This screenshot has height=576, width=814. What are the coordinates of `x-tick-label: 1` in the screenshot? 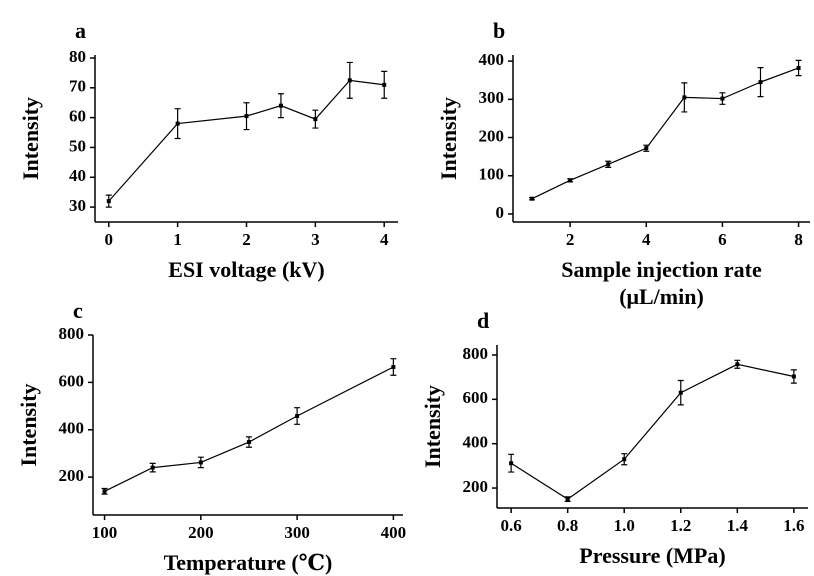 It's located at (177, 239).